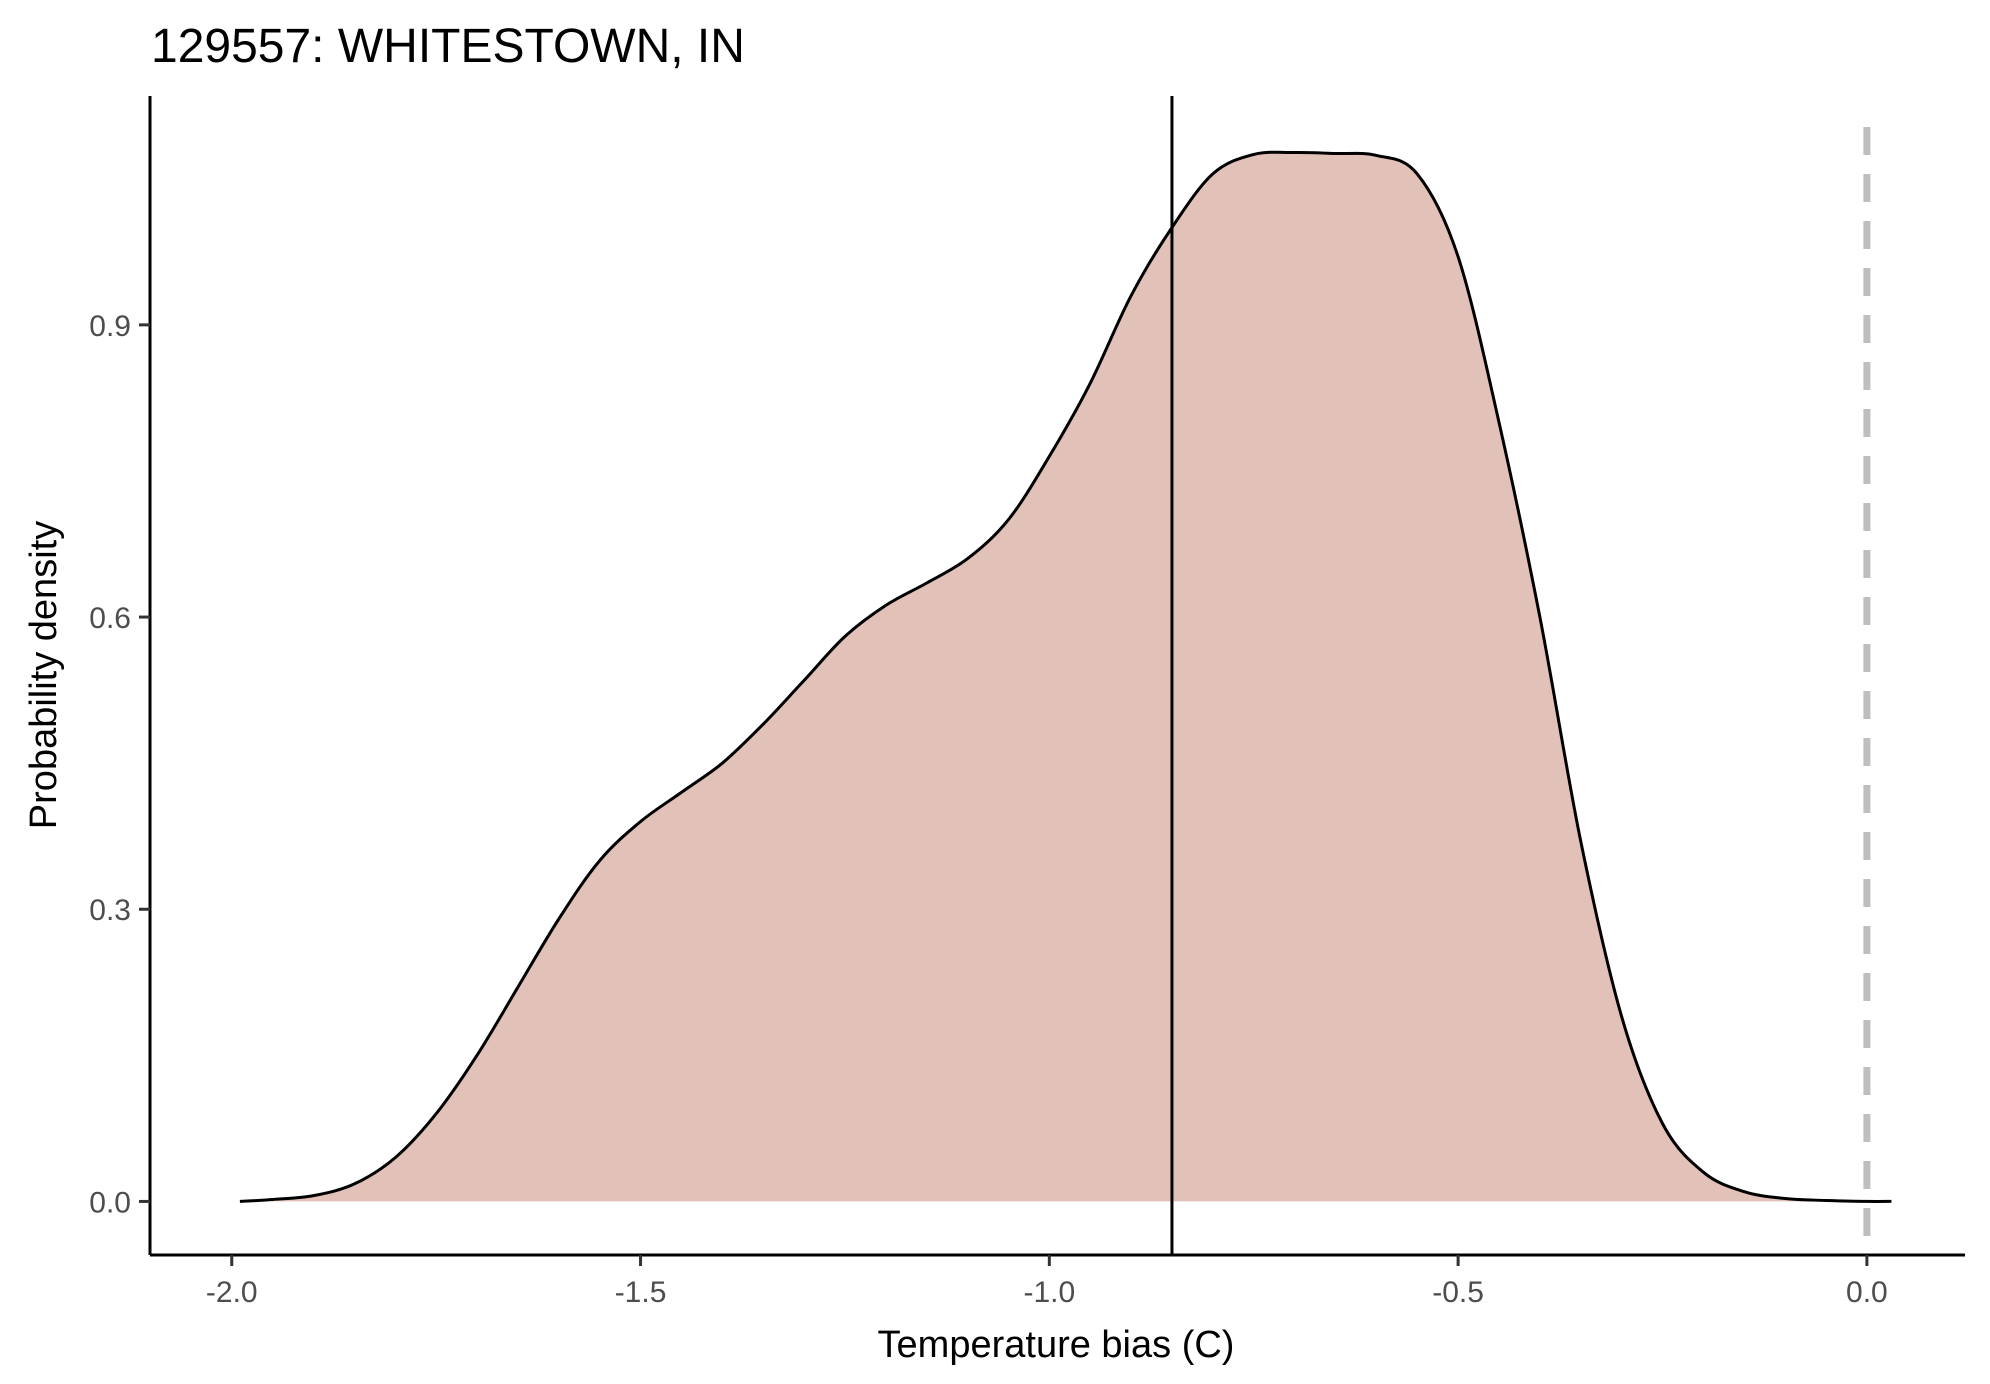 This screenshot has height=1384, width=1990. Describe the element at coordinates (110, 326) in the screenshot. I see `y-tick-label: 0.9` at that location.